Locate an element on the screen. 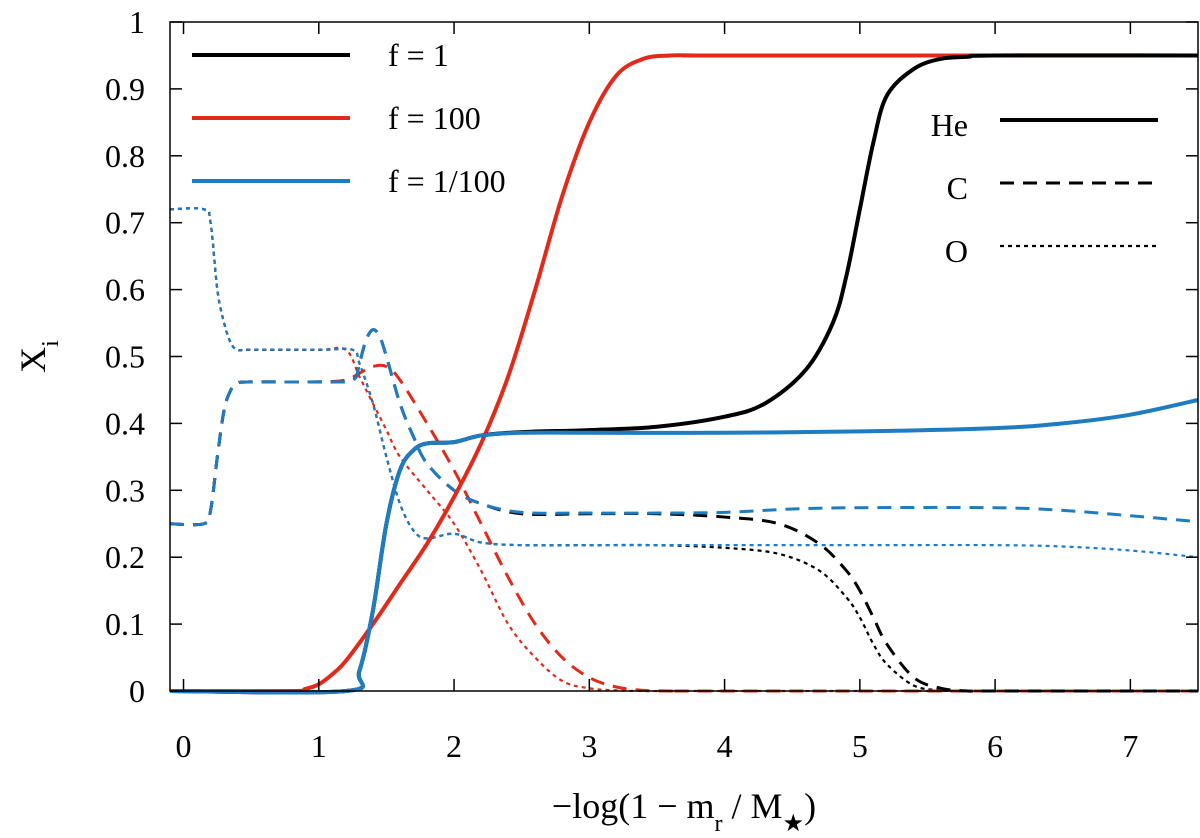 This screenshot has width=1200, height=838. y-tick-label: 0.1 is located at coordinates (125, 624).